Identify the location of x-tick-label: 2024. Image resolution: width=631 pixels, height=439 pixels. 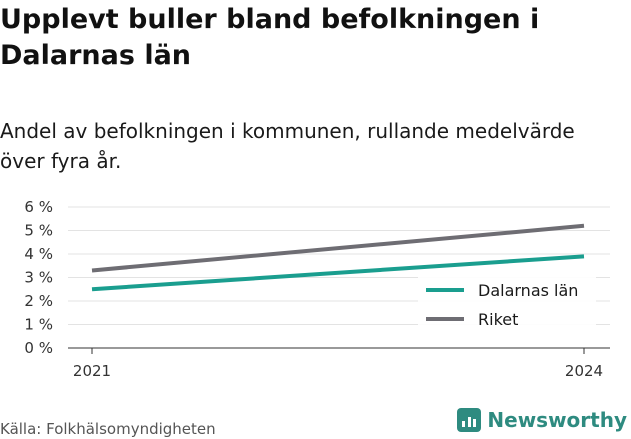
(584, 371).